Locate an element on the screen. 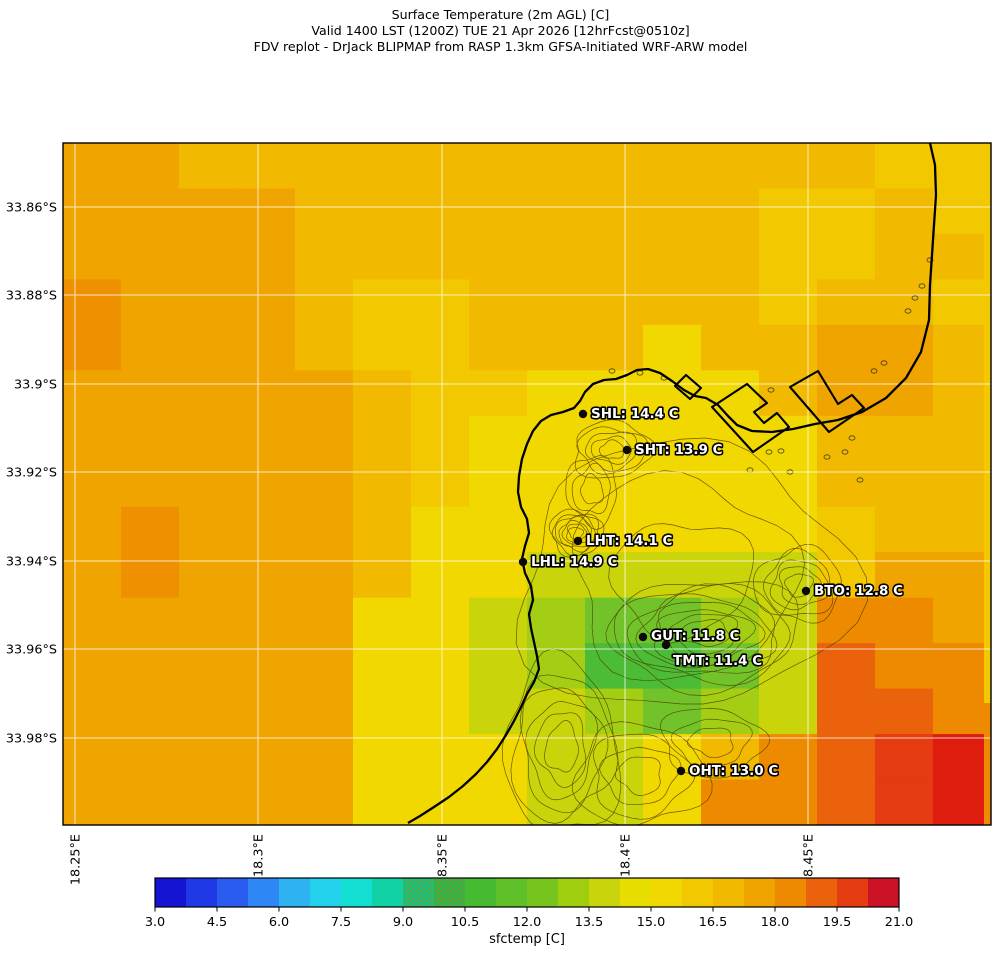  grid-edge-strip is located at coordinates (987, 764).